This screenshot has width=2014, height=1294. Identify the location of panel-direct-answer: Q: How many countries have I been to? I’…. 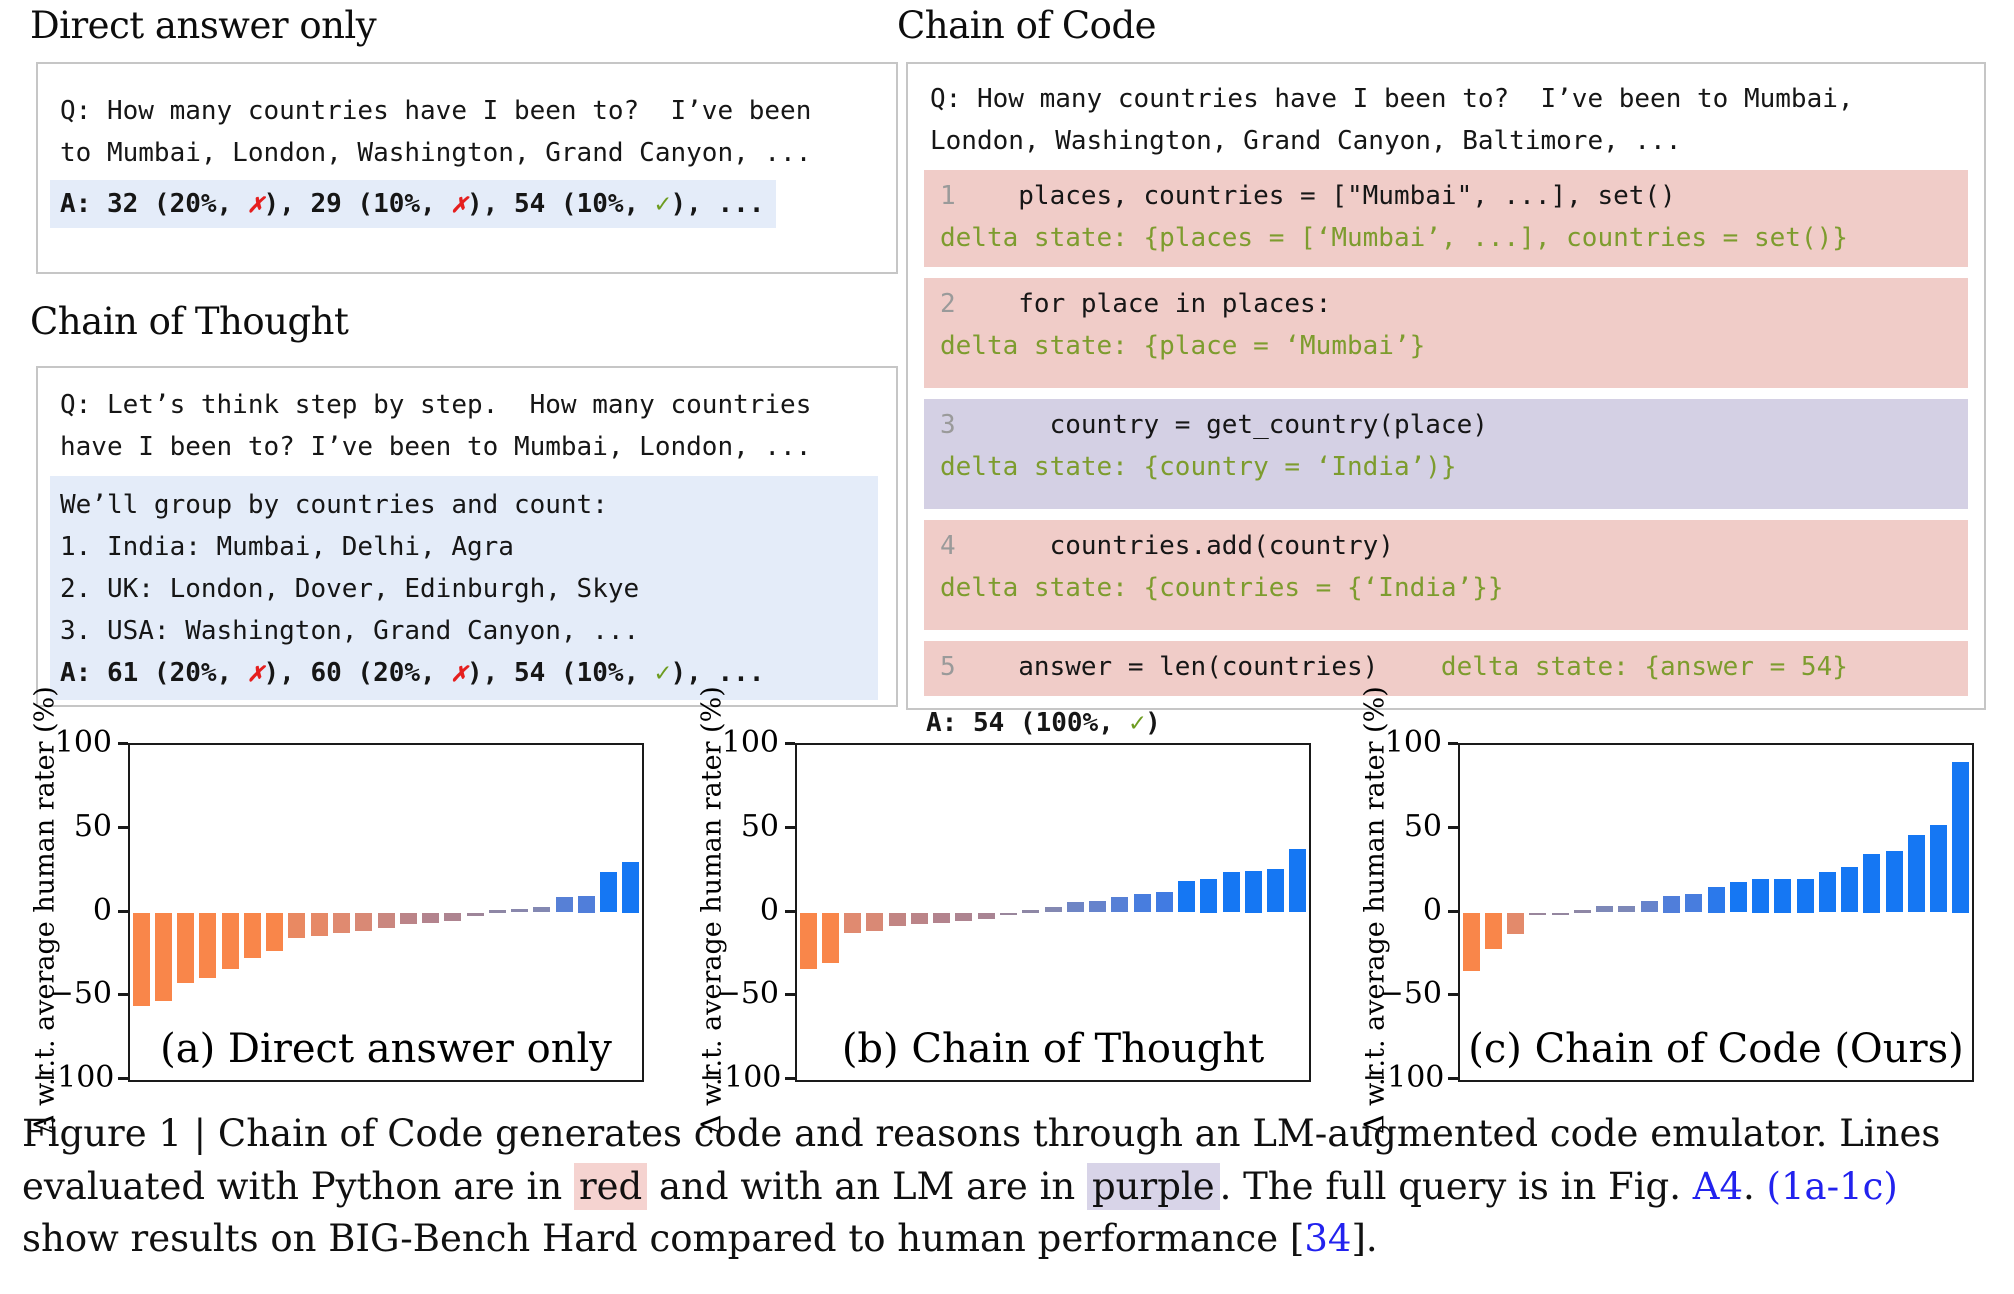
(467, 168).